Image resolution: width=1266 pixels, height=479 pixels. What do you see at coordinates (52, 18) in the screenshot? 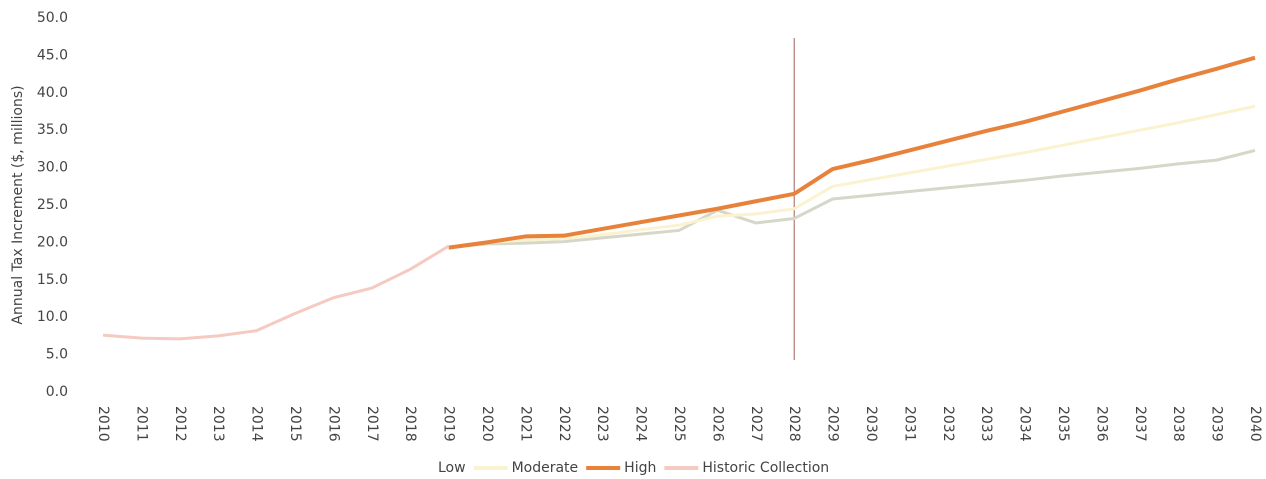
I see `y-tick-label: 50.0` at bounding box center [52, 18].